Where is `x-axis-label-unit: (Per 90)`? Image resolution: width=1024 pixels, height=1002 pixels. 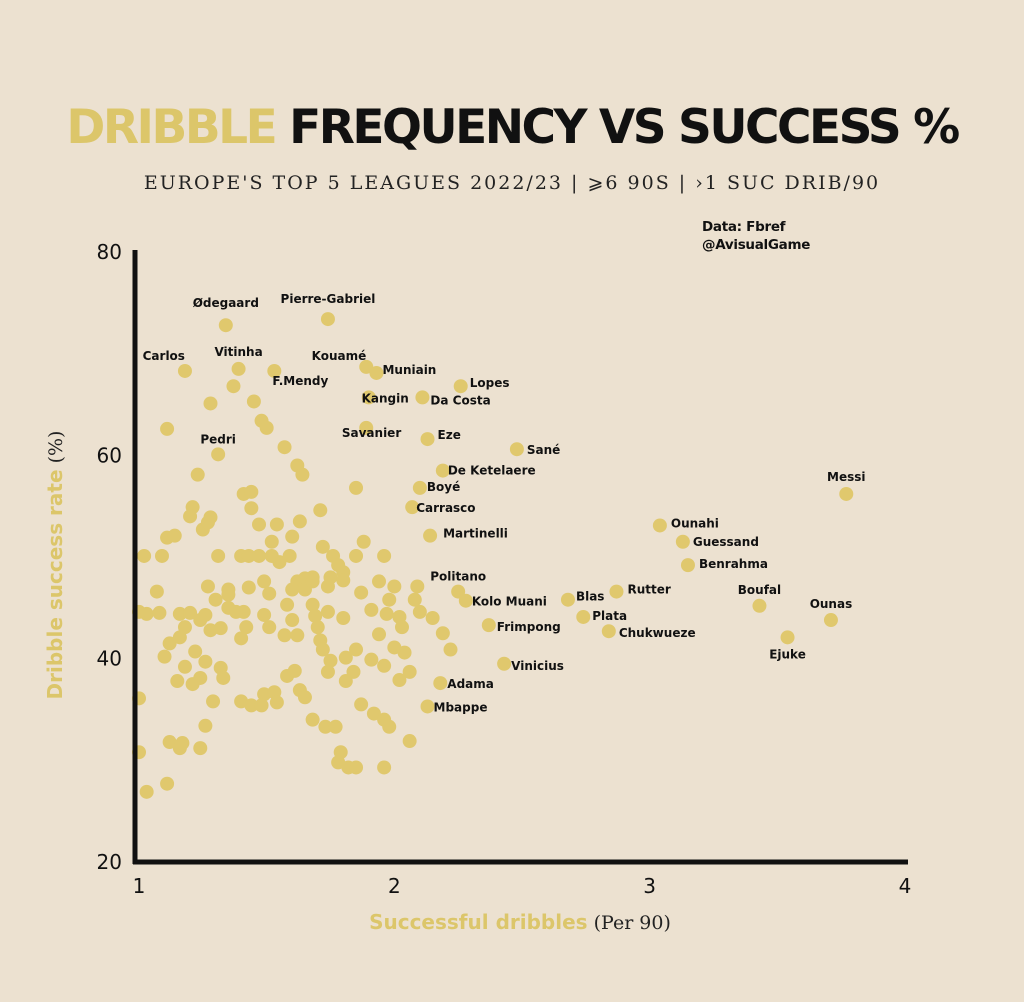
x-axis-label-unit: (Per 90) is located at coordinates (629, 923).